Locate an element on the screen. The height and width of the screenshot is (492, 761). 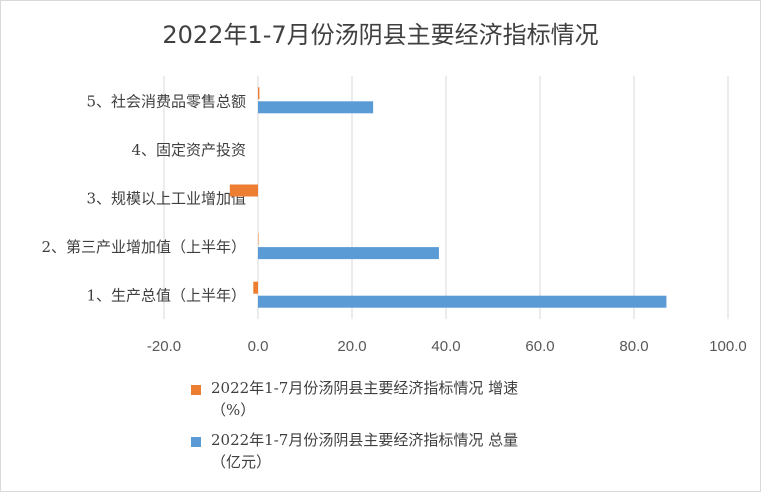
category-label: 5、社会消费品零售总额 is located at coordinates (166, 101).